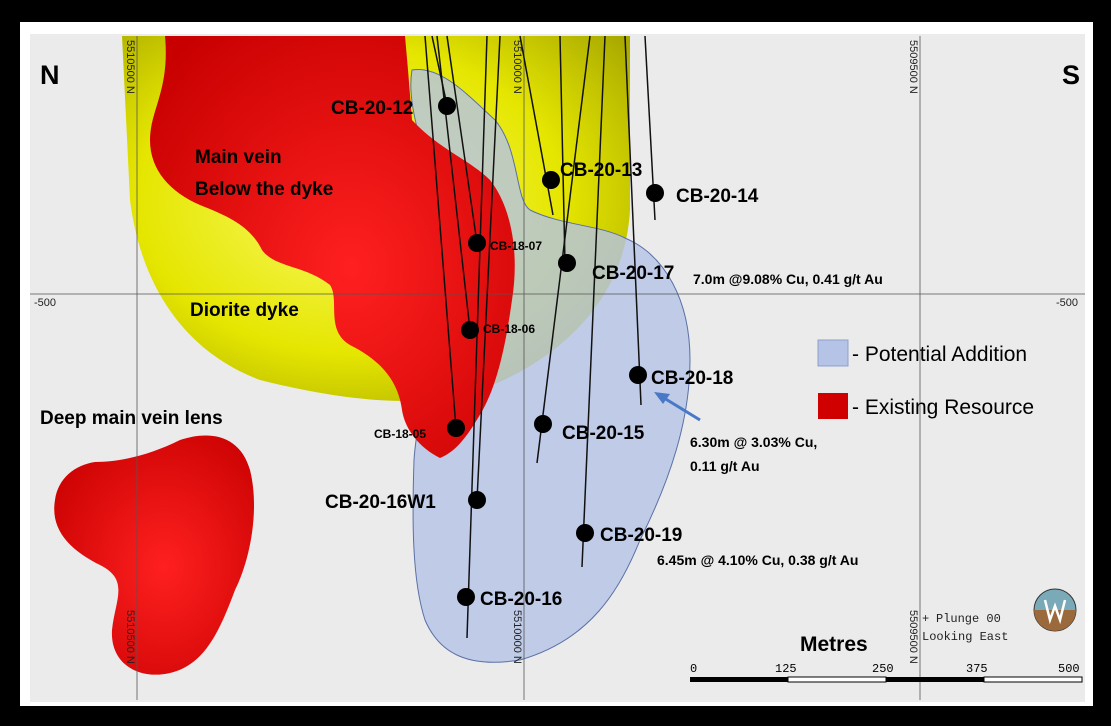 The width and height of the screenshot is (1111, 726). Describe the element at coordinates (925, 379) in the screenshot. I see `legend: - Potential Addition - Existing Resource` at that location.